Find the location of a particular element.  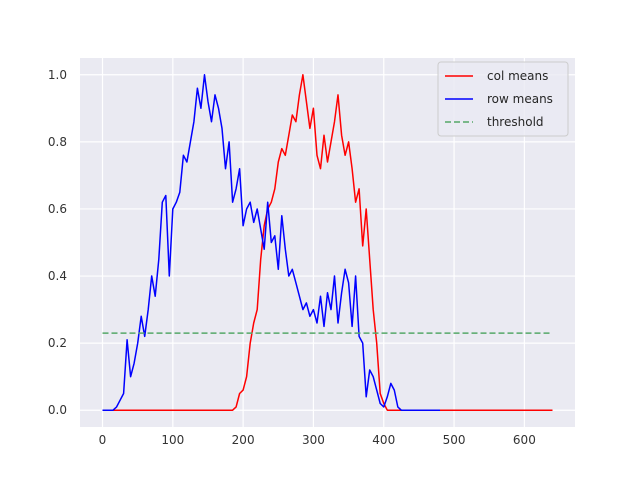

x-tick-label: 400 is located at coordinates (383, 440).